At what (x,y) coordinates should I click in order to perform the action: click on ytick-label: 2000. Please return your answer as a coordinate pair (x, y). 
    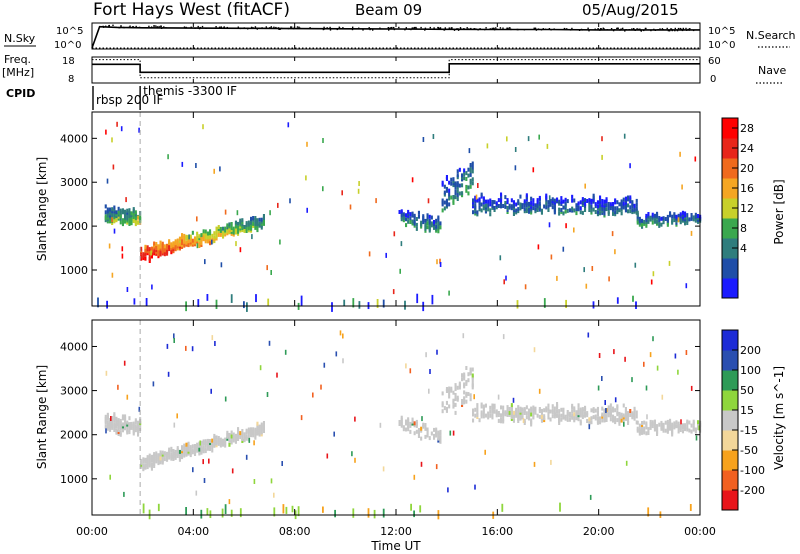
    Looking at the image, I should click on (74, 226).